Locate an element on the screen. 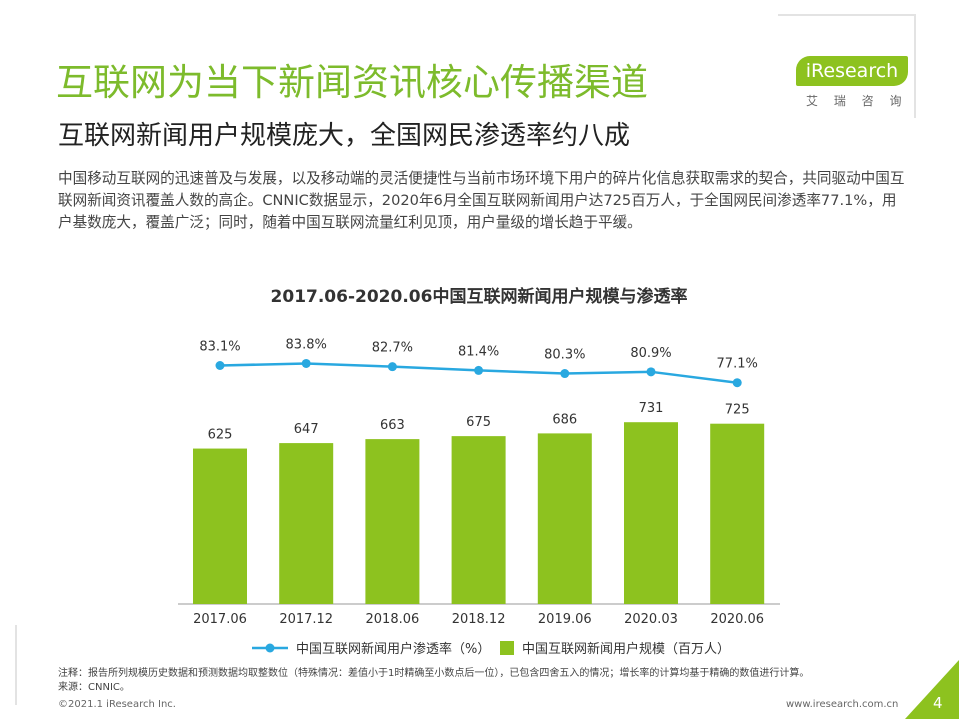 The width and height of the screenshot is (959, 719). line-label: 80.3% is located at coordinates (564, 355).